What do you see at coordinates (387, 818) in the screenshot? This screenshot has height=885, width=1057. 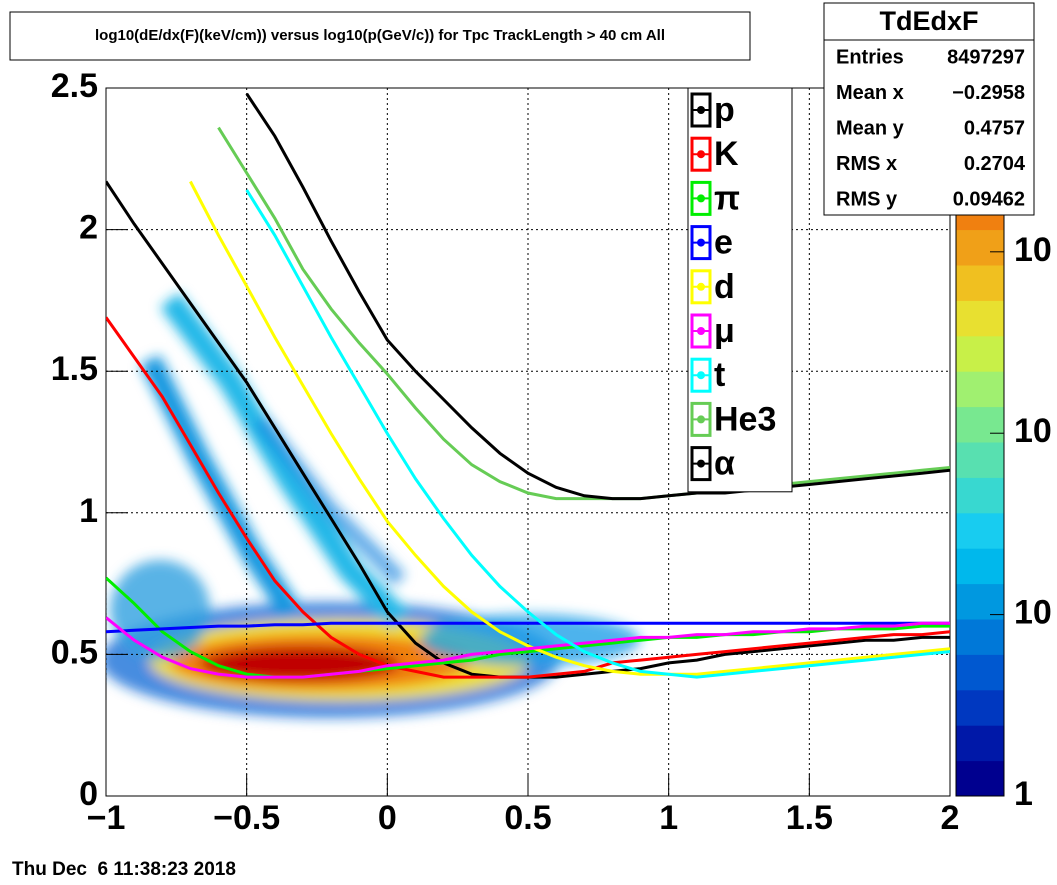 I see `x-tick-label: 0` at bounding box center [387, 818].